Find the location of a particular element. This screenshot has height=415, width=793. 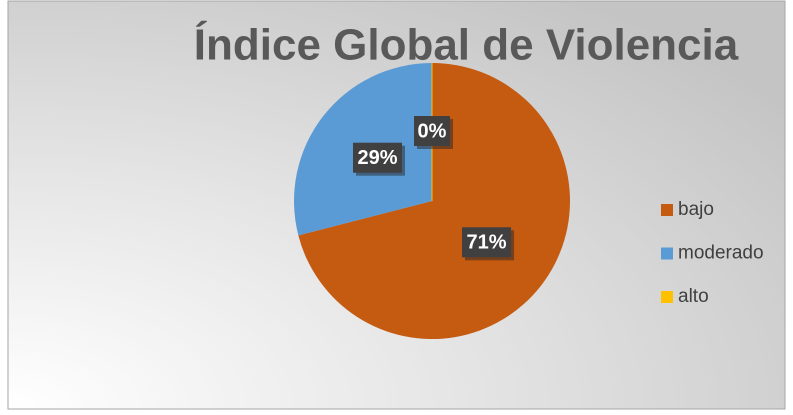

chart-title: Índice Global de Violencia is located at coordinates (466, 45).